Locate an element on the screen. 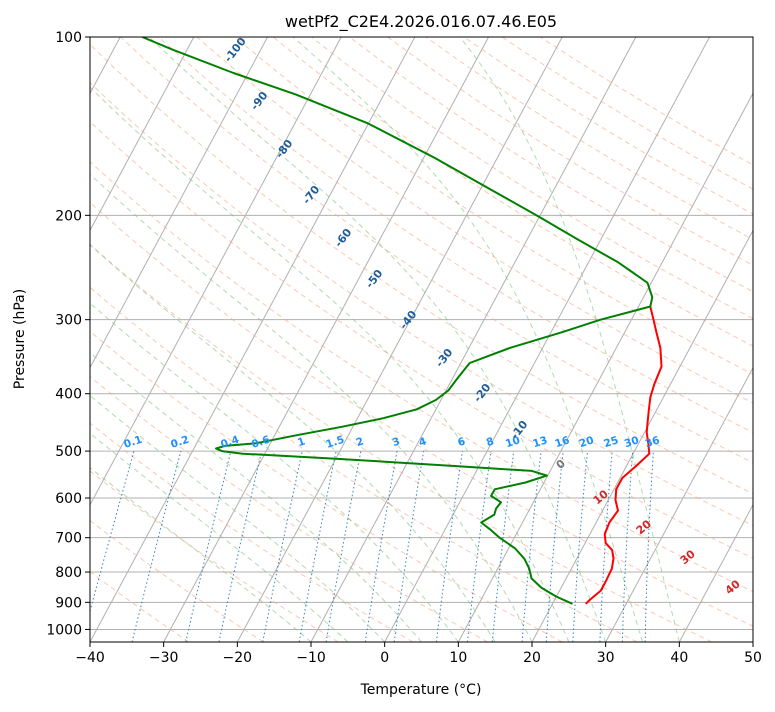  x-tick-label: −40 is located at coordinates (90, 658).